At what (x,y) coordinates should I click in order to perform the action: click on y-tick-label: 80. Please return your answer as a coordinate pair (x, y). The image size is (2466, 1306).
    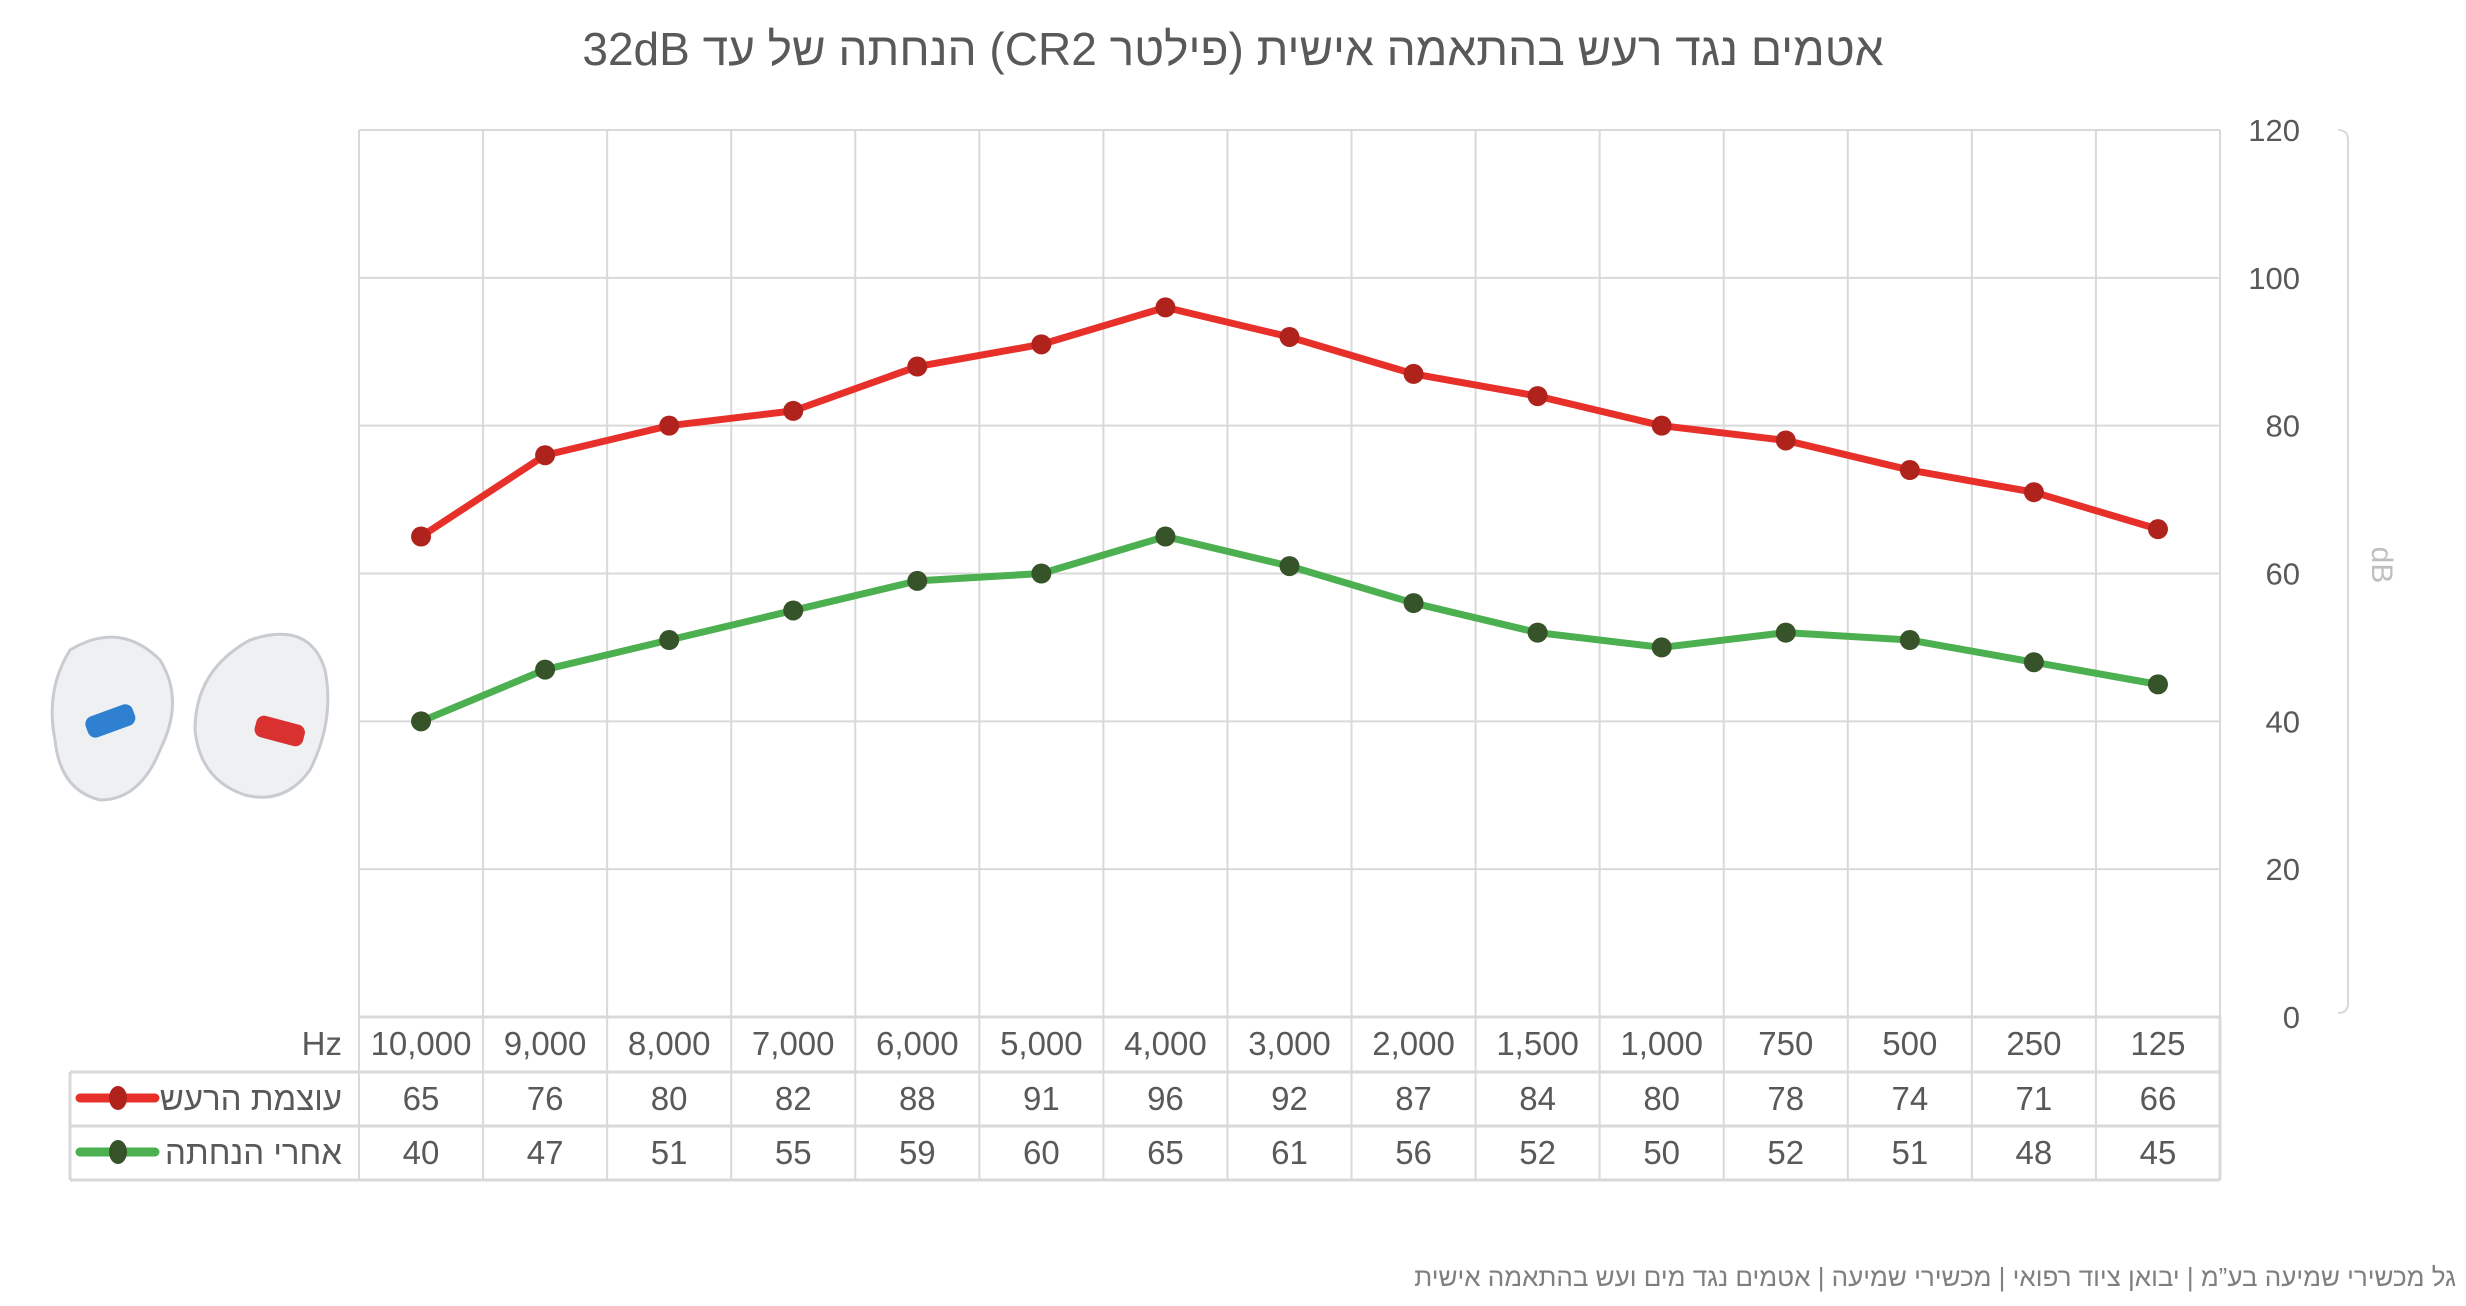
    Looking at the image, I should click on (2283, 426).